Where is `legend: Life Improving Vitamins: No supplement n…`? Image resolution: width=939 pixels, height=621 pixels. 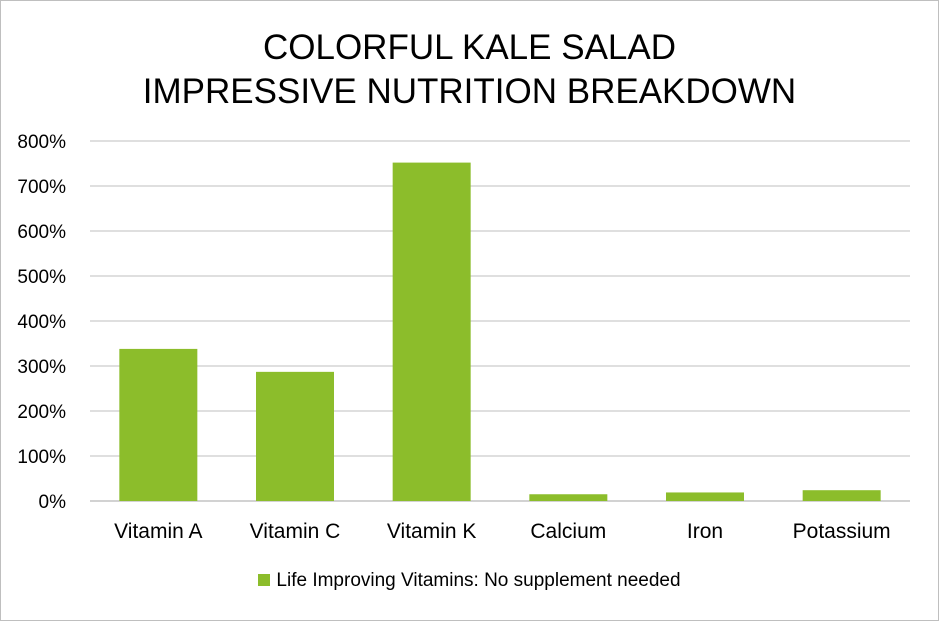 legend: Life Improving Vitamins: No supplement n… is located at coordinates (469, 581).